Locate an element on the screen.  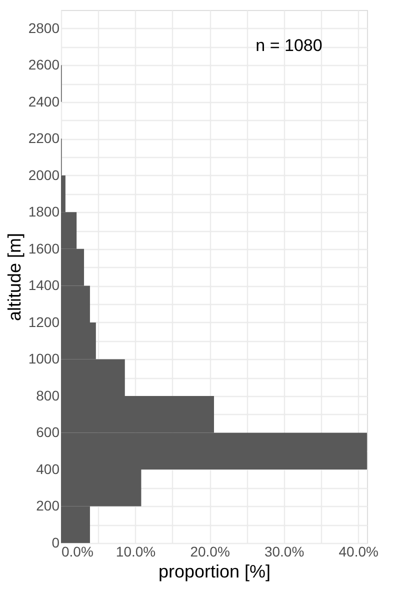
y-tick-label: 2600 is located at coordinates (44, 64).